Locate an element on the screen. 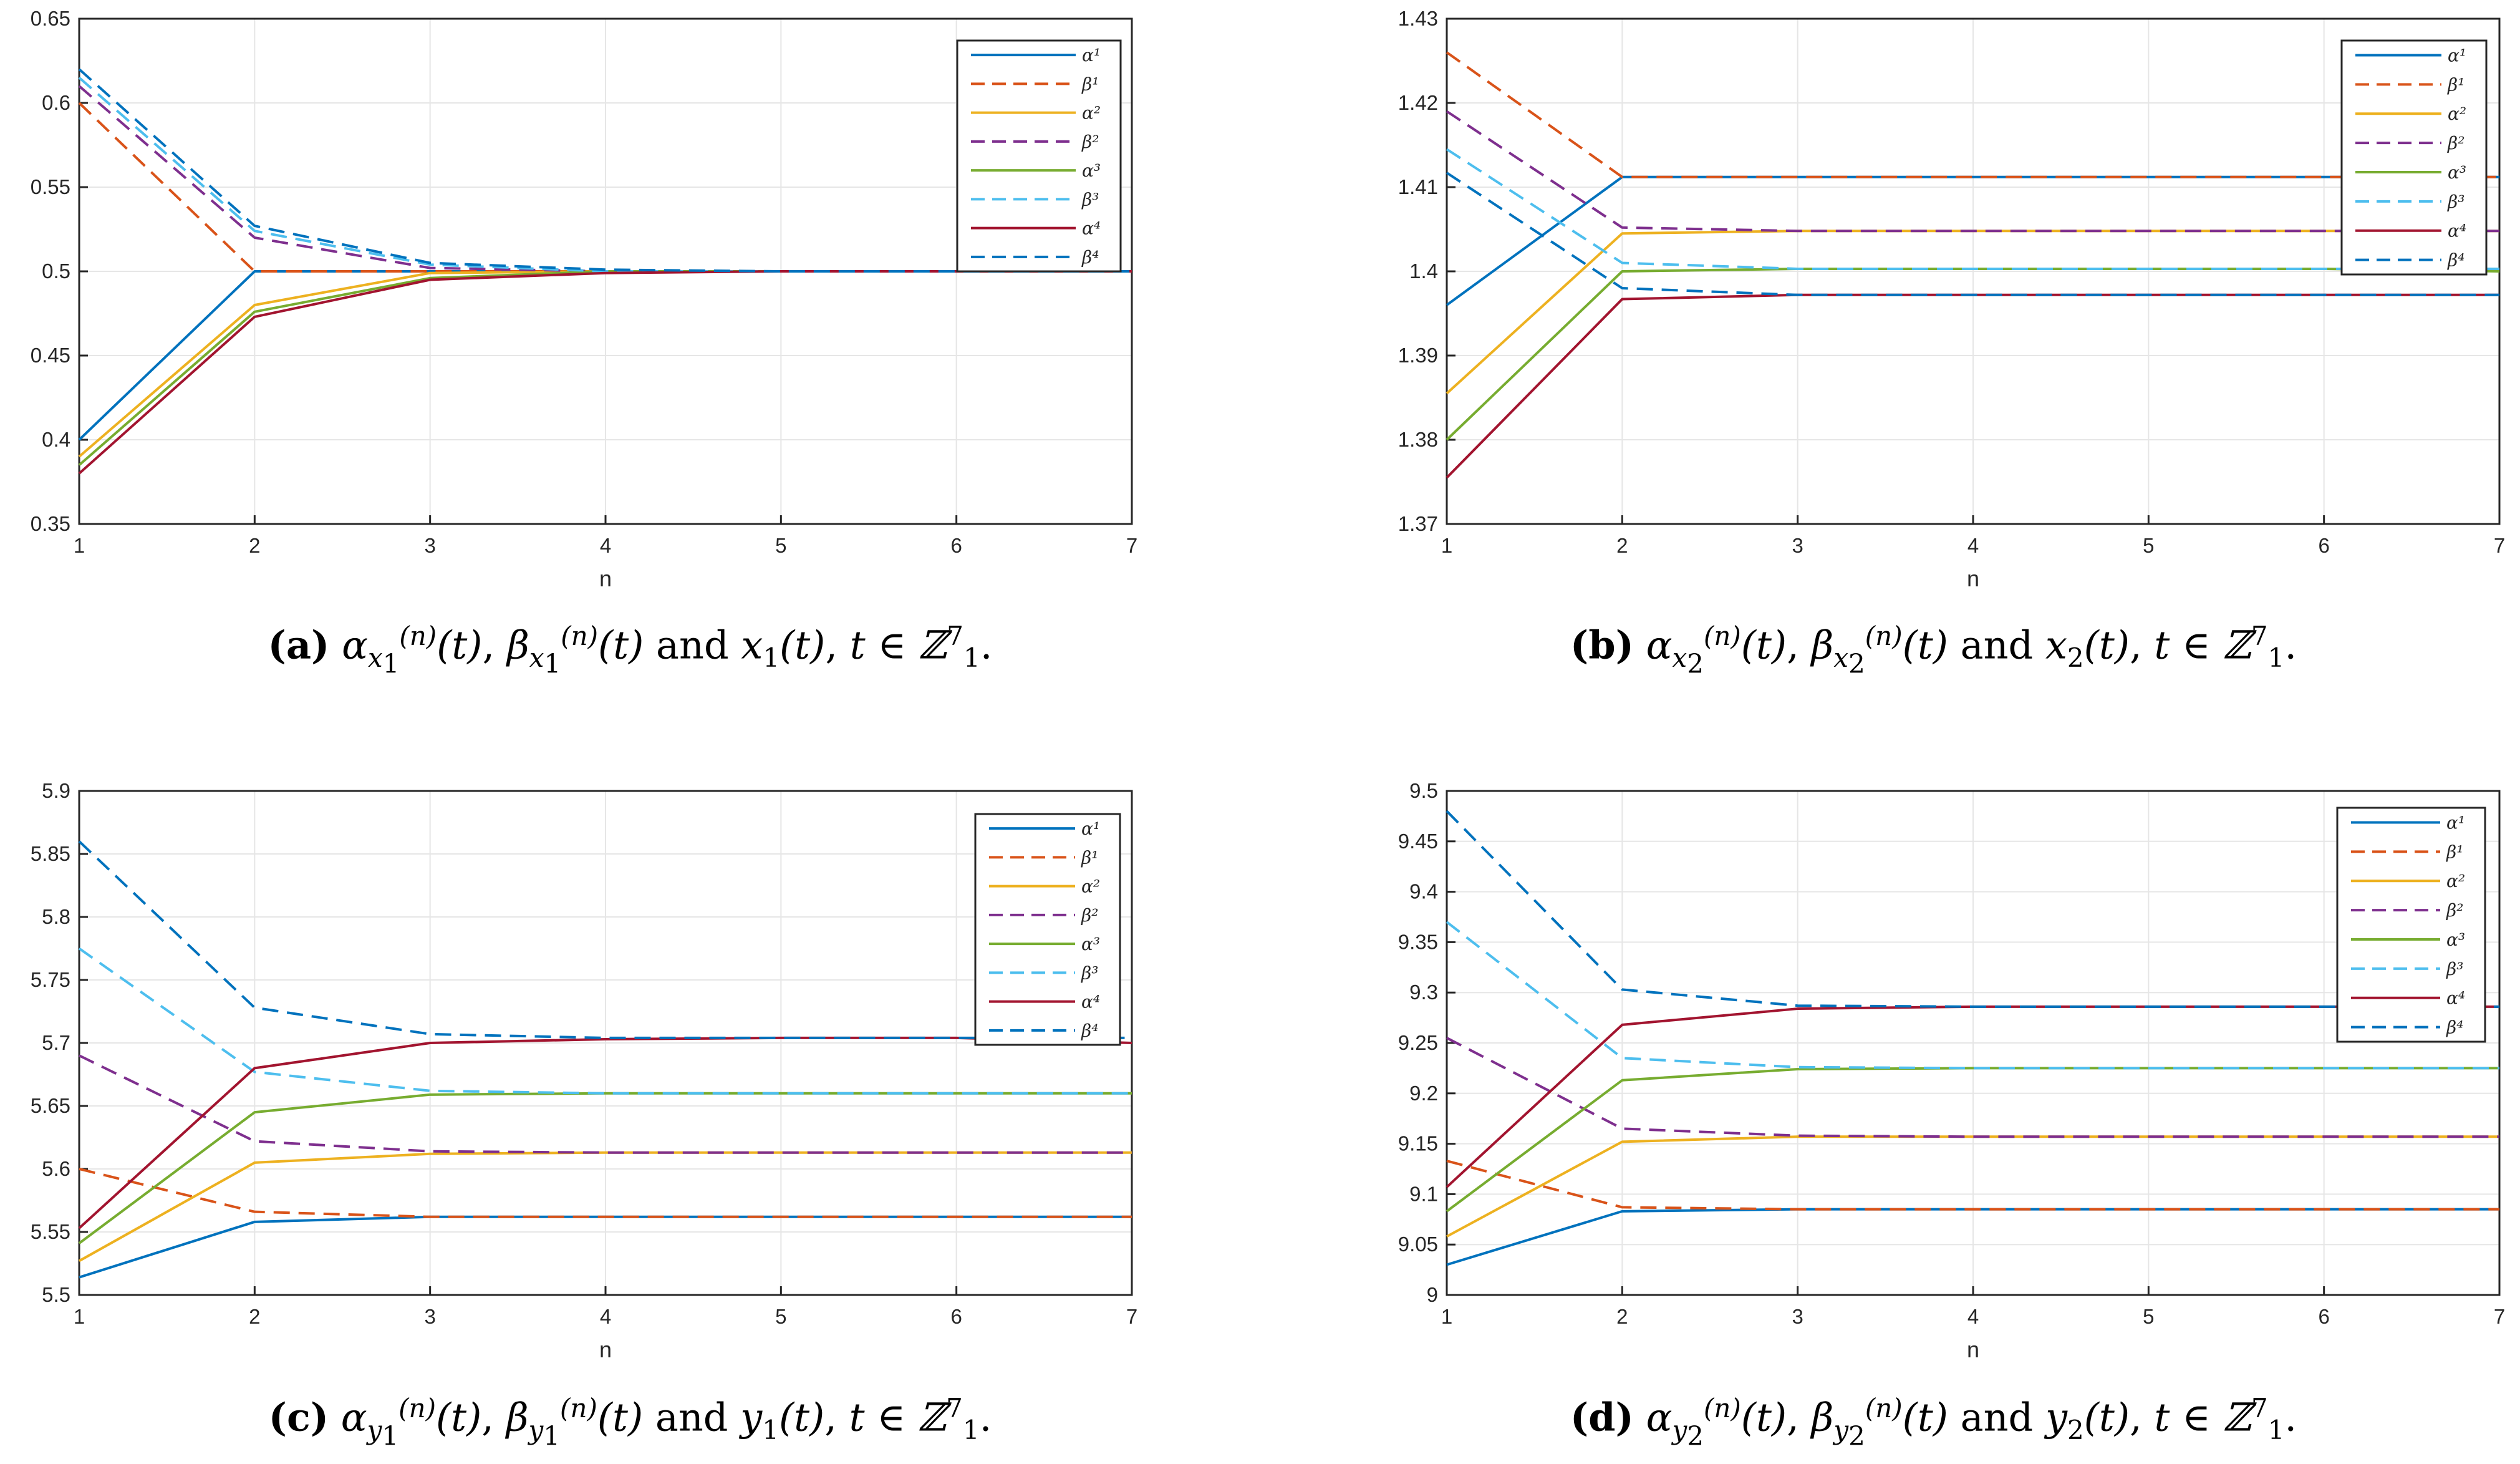  y-tick-label: 0.4 is located at coordinates (56, 439).